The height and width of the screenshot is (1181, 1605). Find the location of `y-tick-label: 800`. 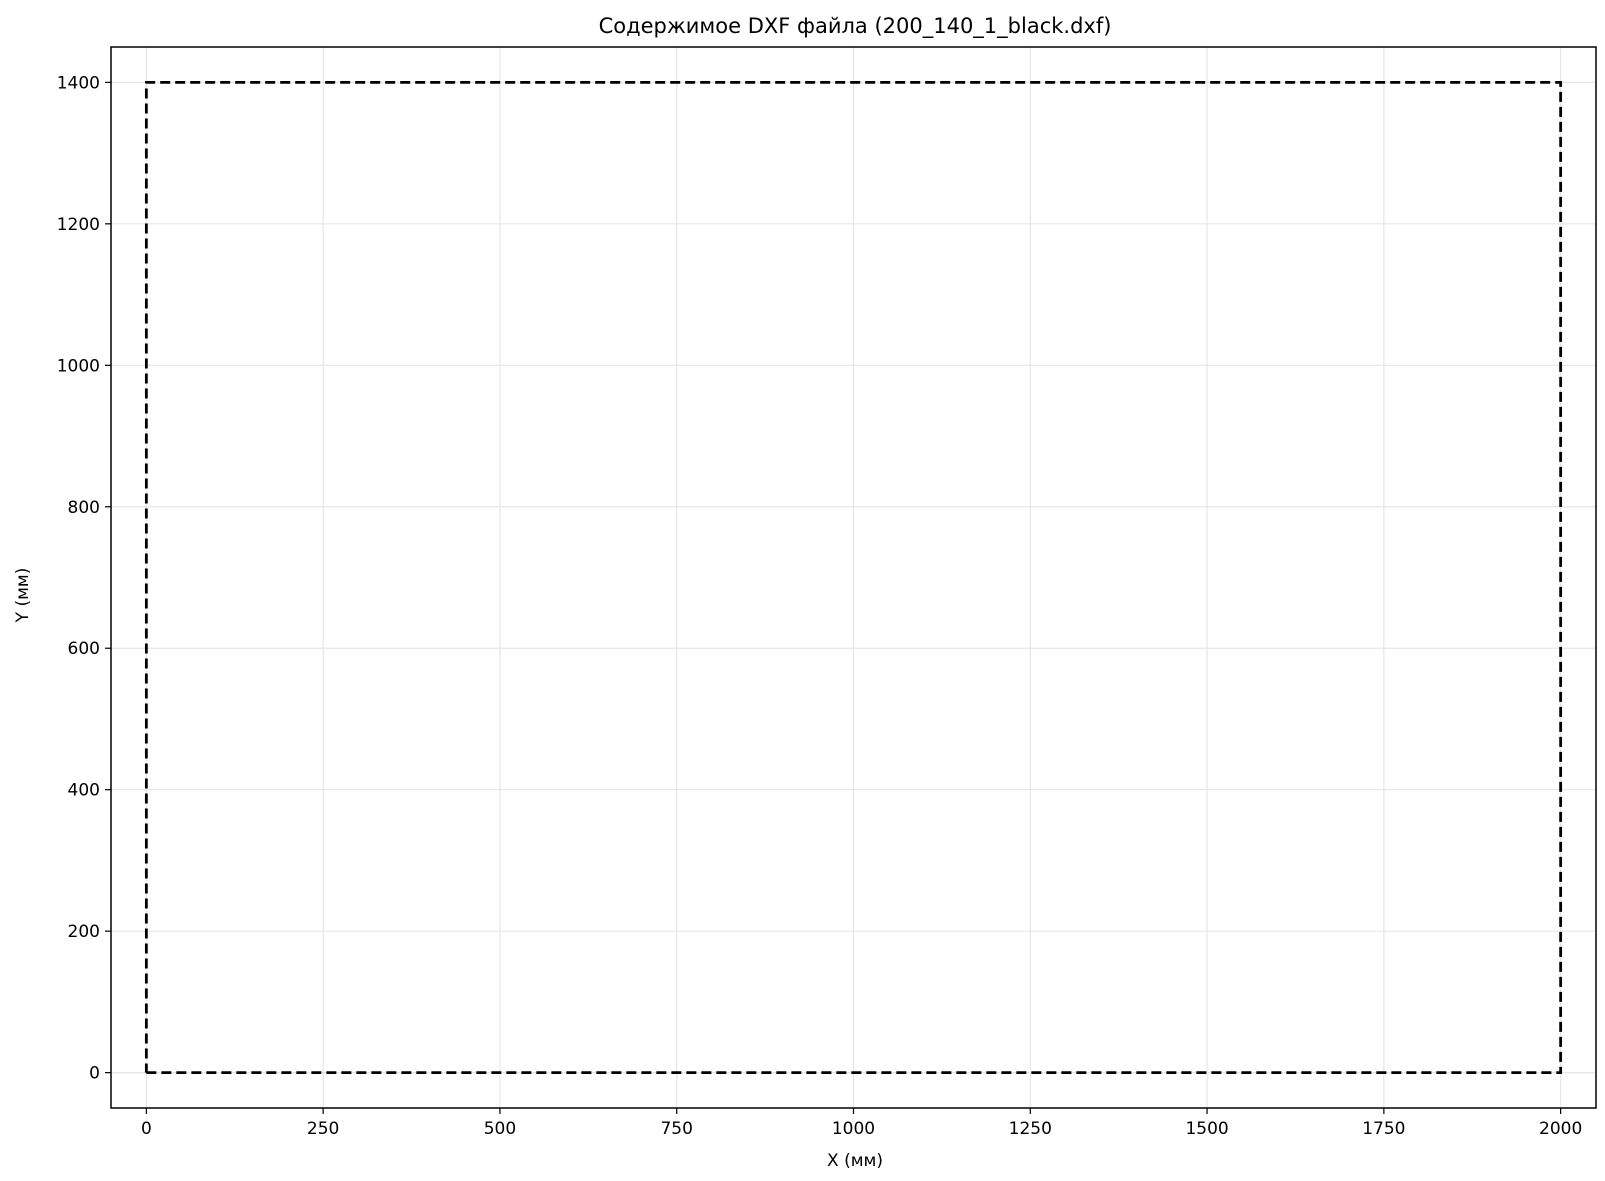

y-tick-label: 800 is located at coordinates (84, 508).